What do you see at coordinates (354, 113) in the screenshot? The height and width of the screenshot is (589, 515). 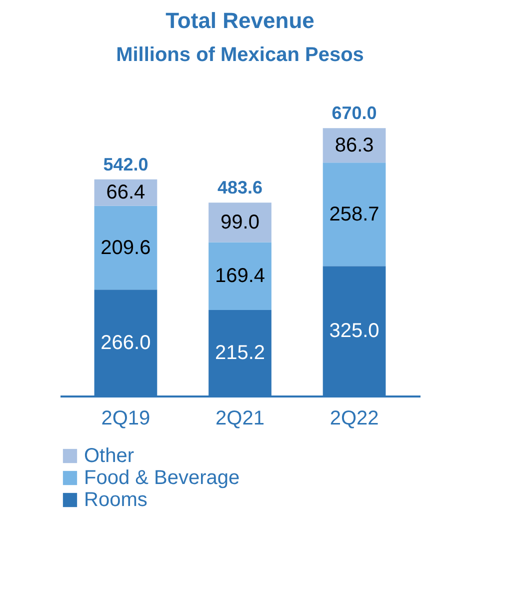 I see `total-label: 670.0` at bounding box center [354, 113].